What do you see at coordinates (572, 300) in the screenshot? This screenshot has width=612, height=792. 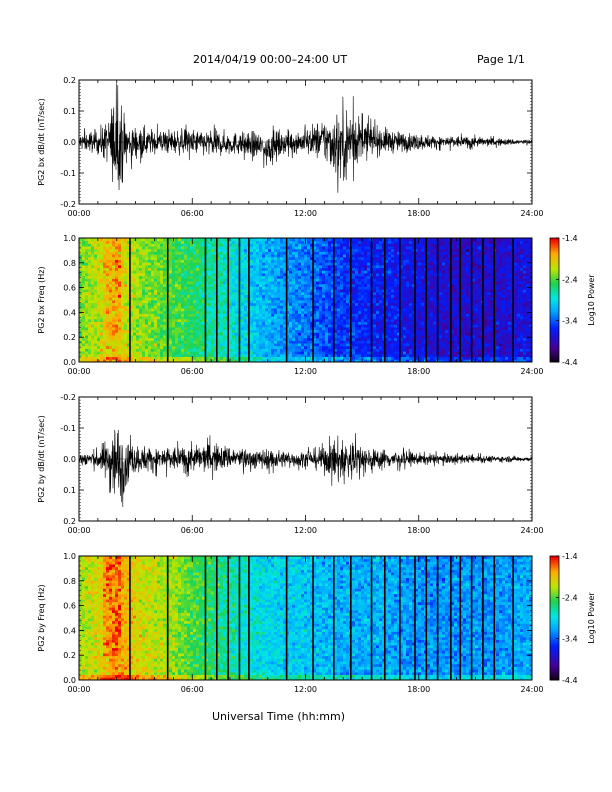 I see `panel-2-colorbar: -1.4 -2.4 -3.4 -4.4 Log10 Power` at bounding box center [572, 300].